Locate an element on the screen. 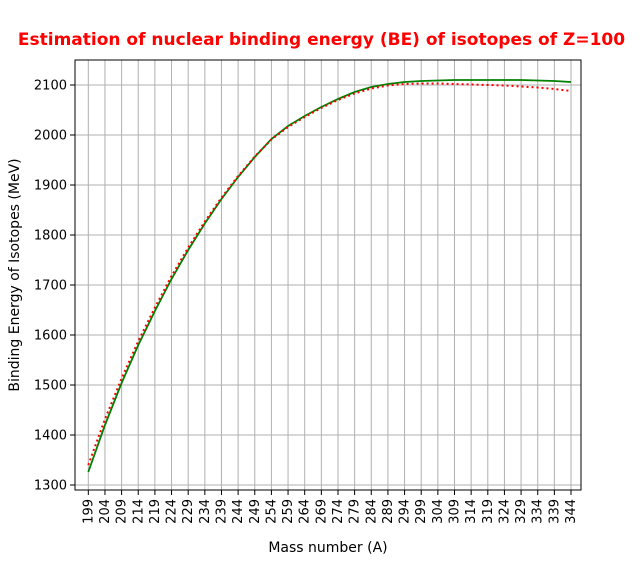 Image resolution: width=643 pixels, height=571 pixels. x-tick-label: 204 is located at coordinates (105, 511).